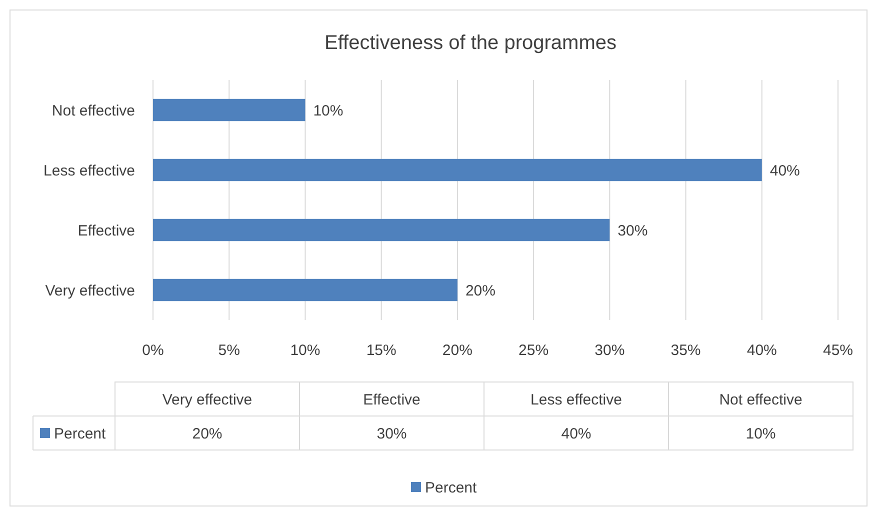 The height and width of the screenshot is (508, 869). I want to click on x-tick-label: 20%, so click(457, 350).